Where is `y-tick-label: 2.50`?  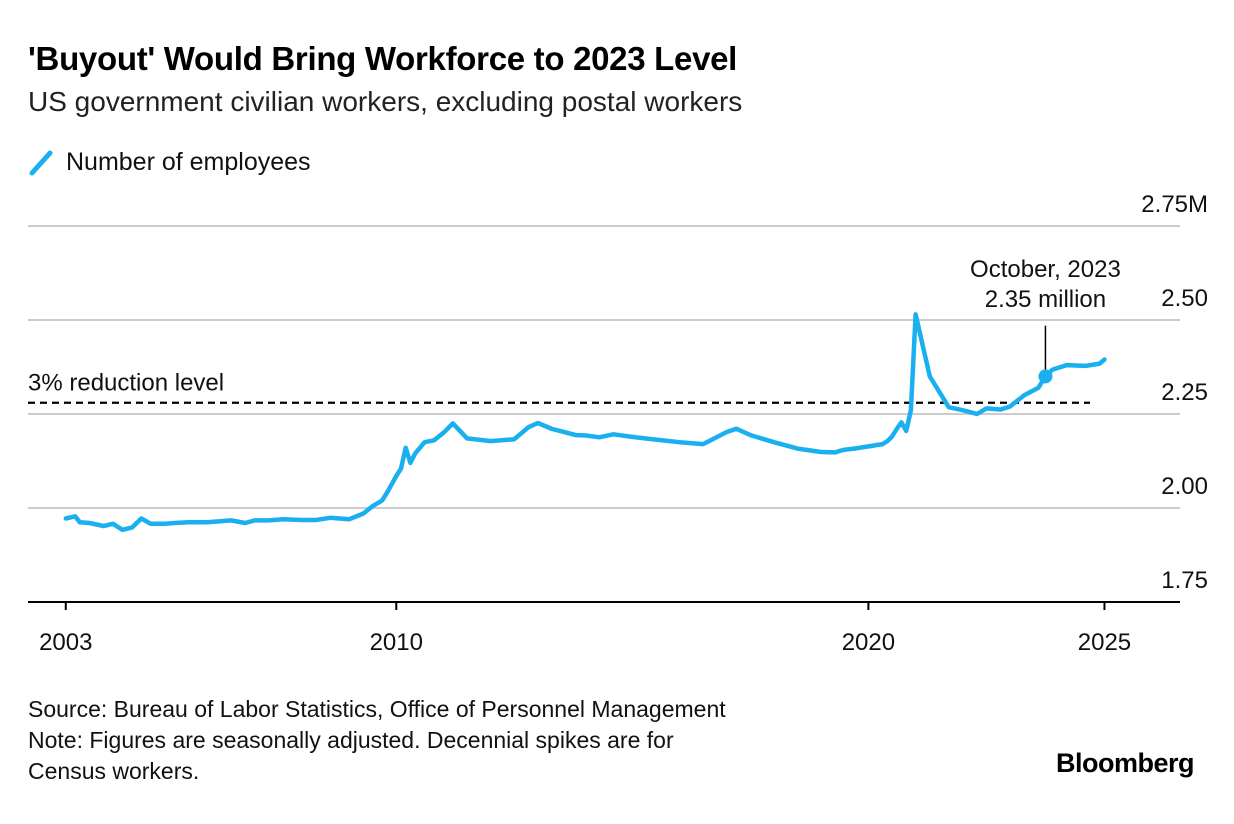
y-tick-label: 2.50 is located at coordinates (1184, 298).